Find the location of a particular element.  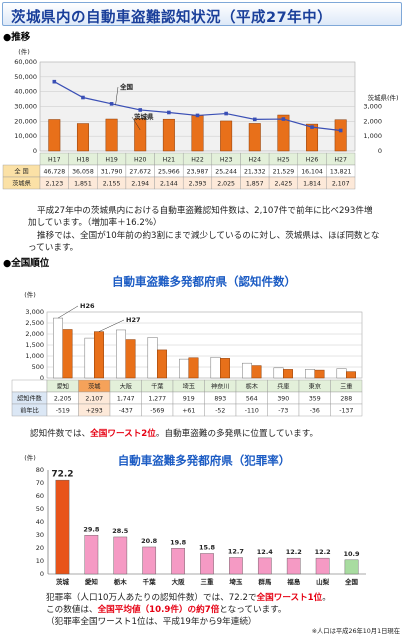

data-label: 2,107 is located at coordinates (341, 184).